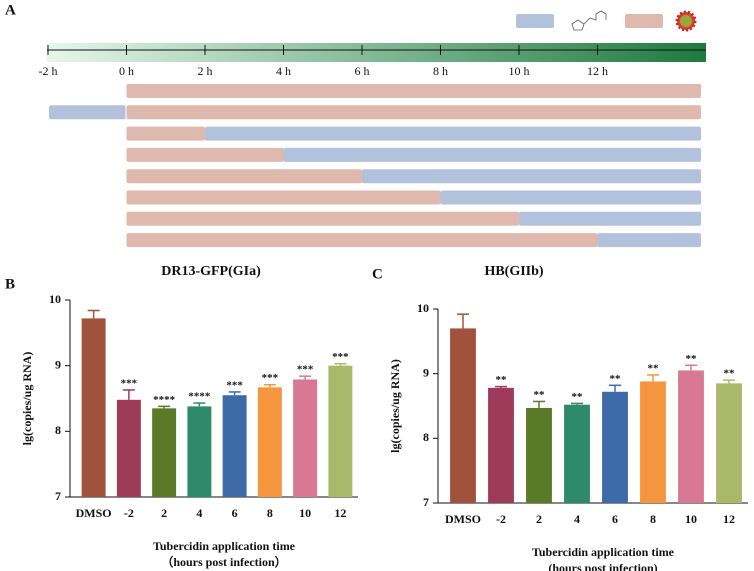 The image size is (754, 571). I want to click on virus-legend, so click(644, 21).